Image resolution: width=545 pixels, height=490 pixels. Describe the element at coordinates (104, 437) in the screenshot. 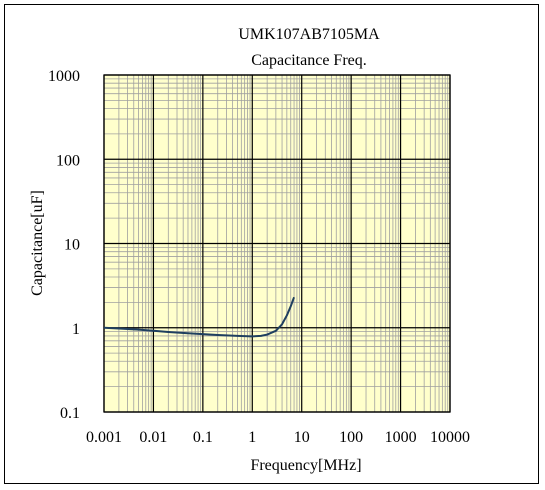

I see `x-tick-label: 0.001` at that location.